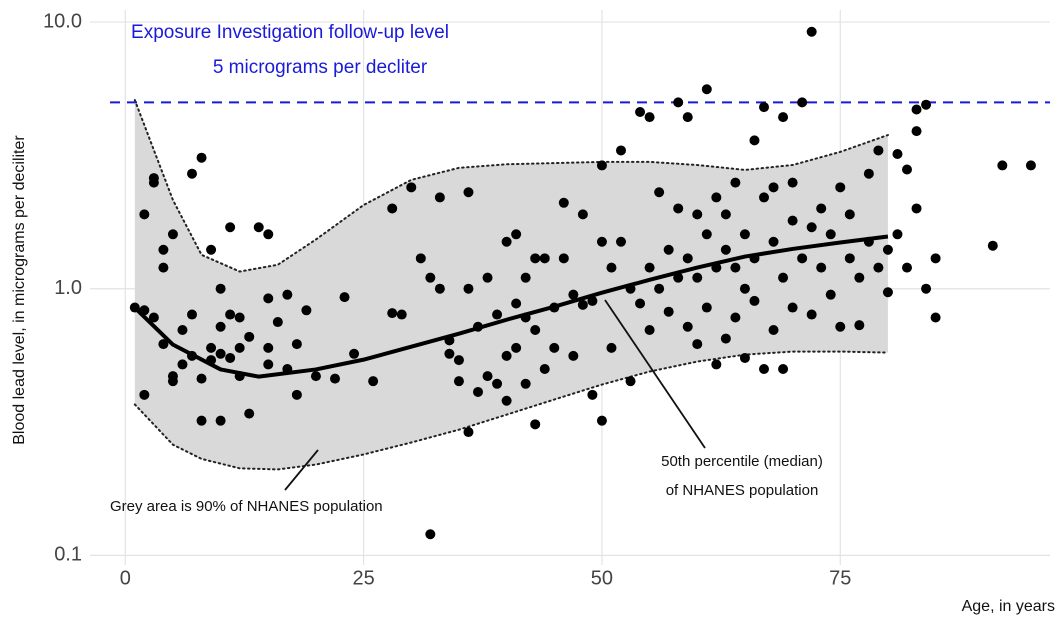  I want to click on y-tick-label: 1.0, so click(68, 288).